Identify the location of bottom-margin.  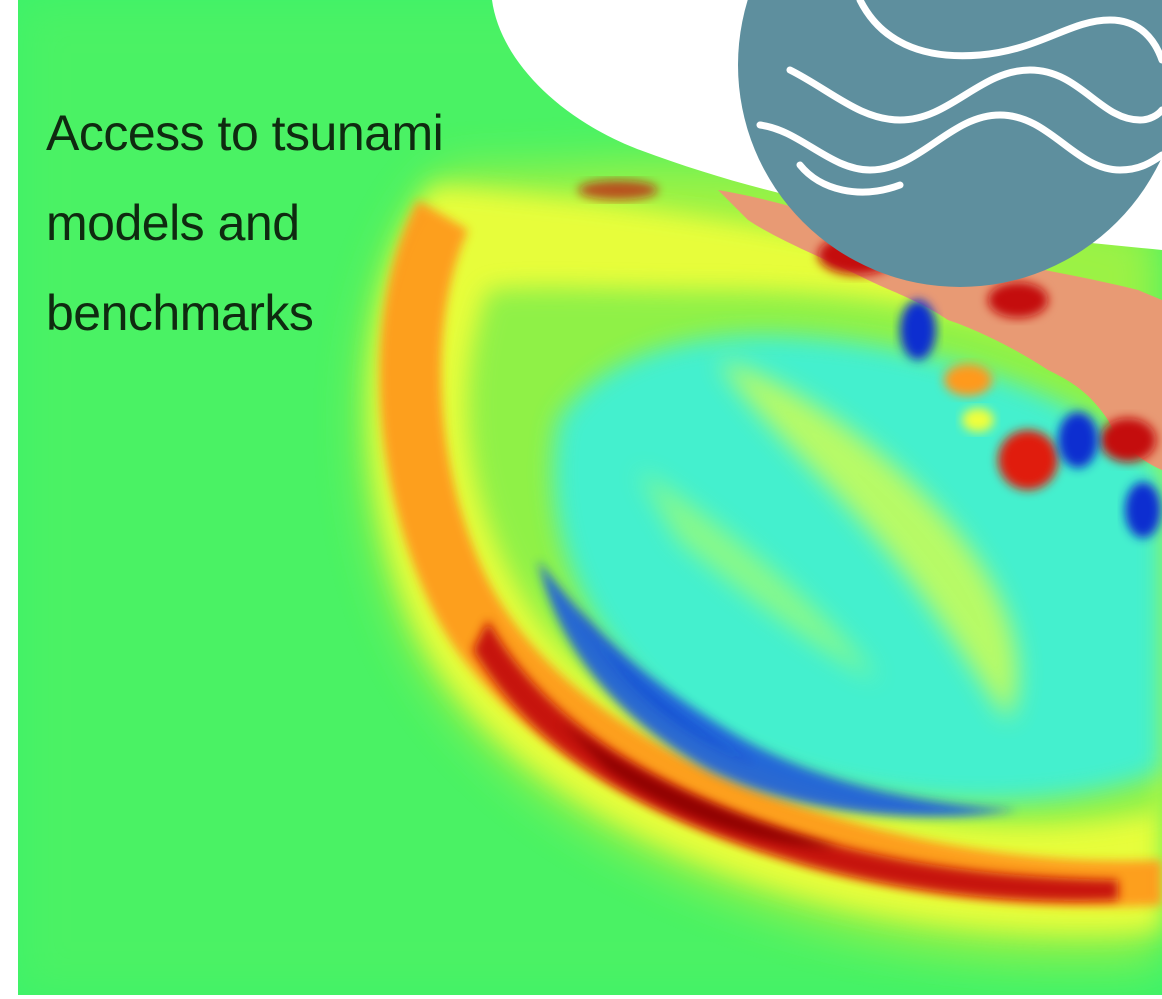
(581, 997).